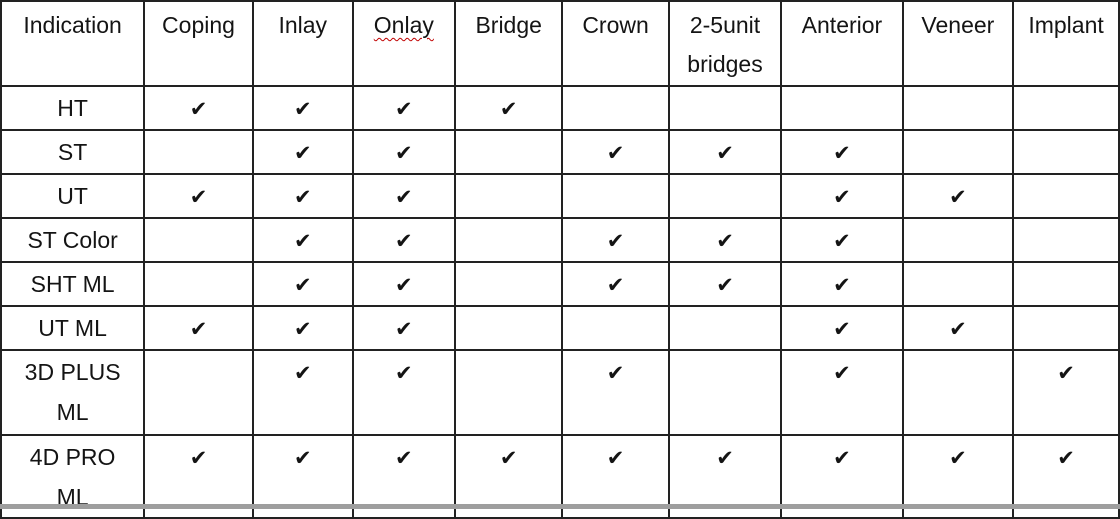 The width and height of the screenshot is (1120, 519). Describe the element at coordinates (842, 43) in the screenshot. I see `column-header-anterior: Anterior` at that location.